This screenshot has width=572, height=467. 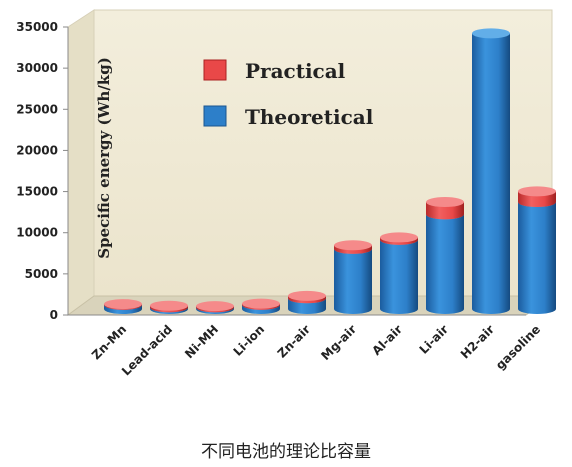 What do you see at coordinates (37, 109) in the screenshot?
I see `y-tick-label: 25000` at bounding box center [37, 109].